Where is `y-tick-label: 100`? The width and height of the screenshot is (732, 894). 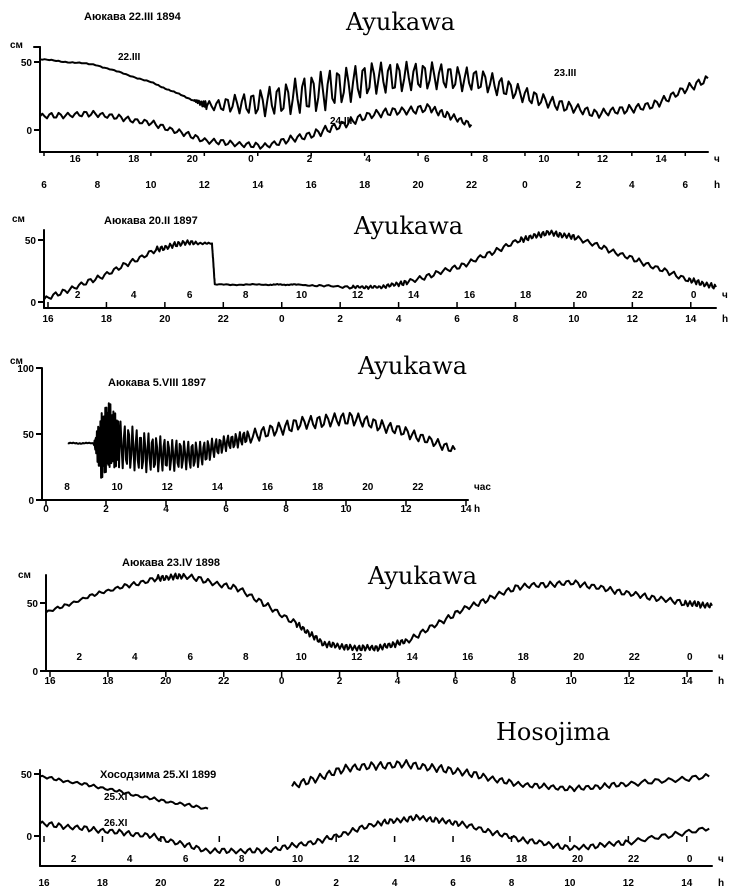
y-tick-label: 100 is located at coordinates (25, 369).